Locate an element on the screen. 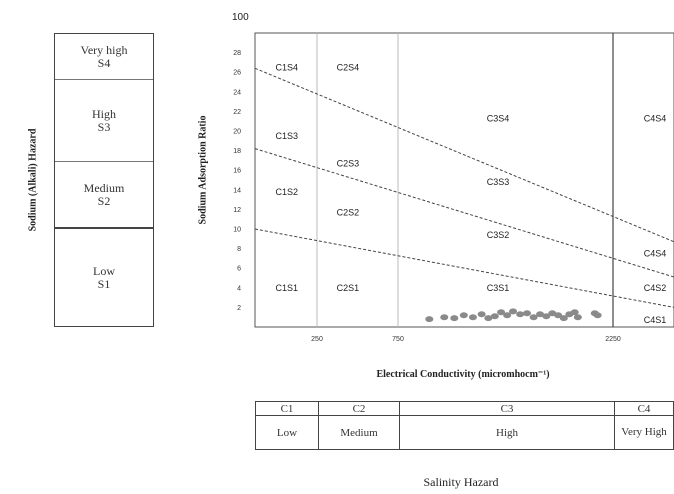  x-tick-label: 250 is located at coordinates (317, 339).